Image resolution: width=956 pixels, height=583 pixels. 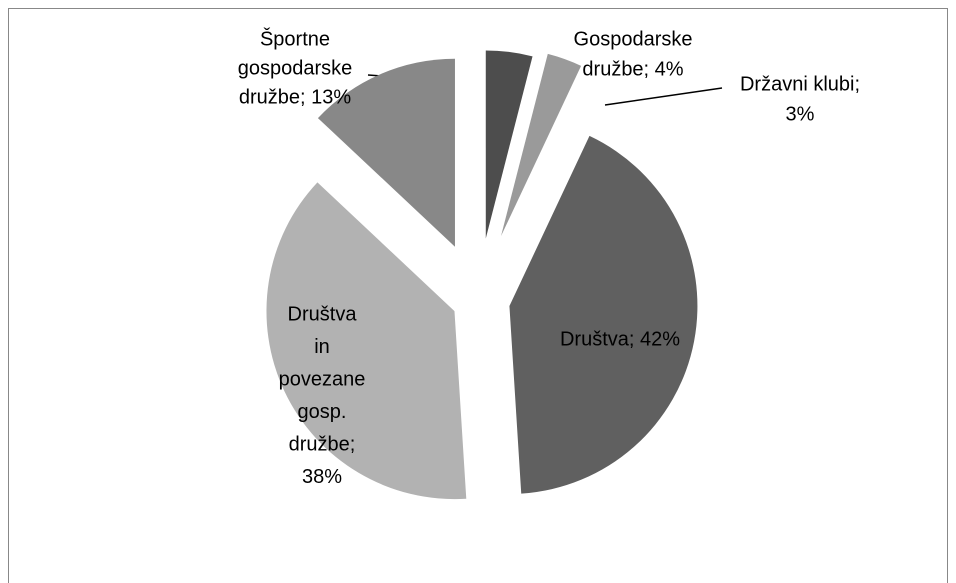 What do you see at coordinates (633, 39) in the screenshot?
I see `data-label: Gospodarske` at bounding box center [633, 39].